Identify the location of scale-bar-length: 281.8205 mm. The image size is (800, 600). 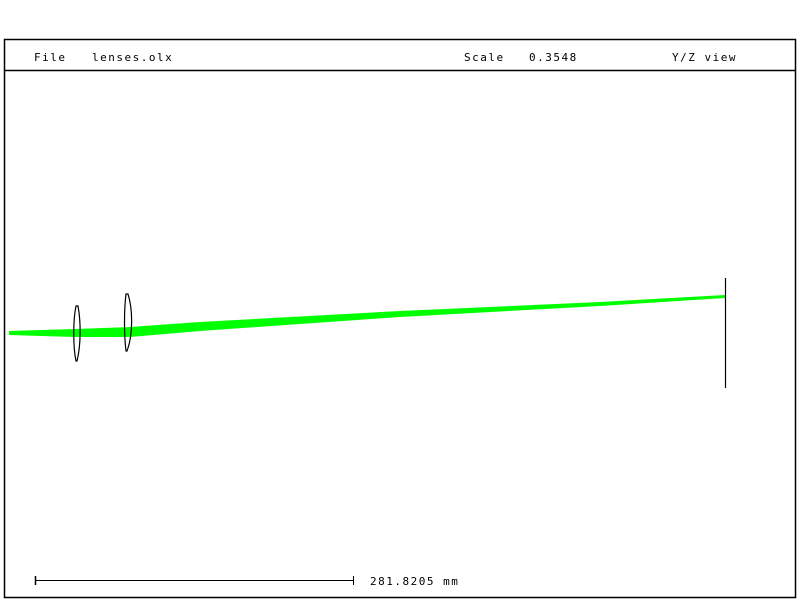
(414, 581).